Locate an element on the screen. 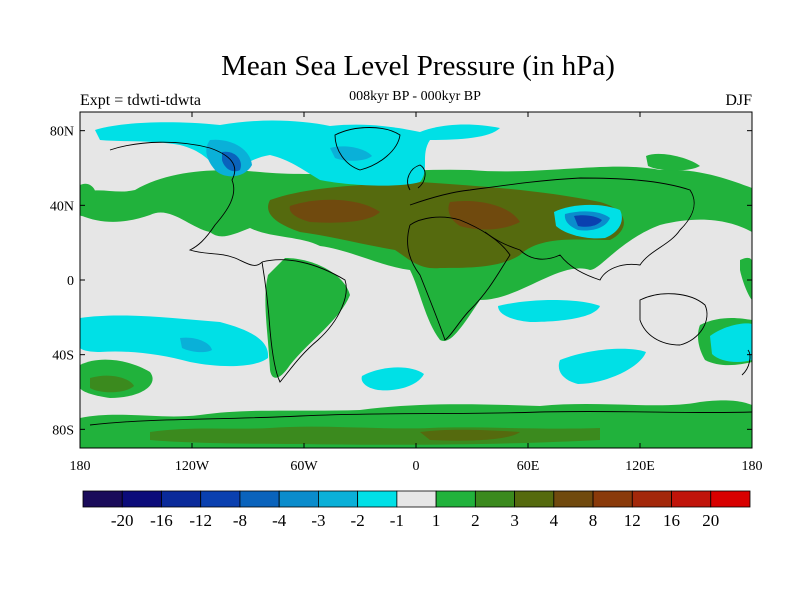  colorbar-label: -16 is located at coordinates (161, 520).